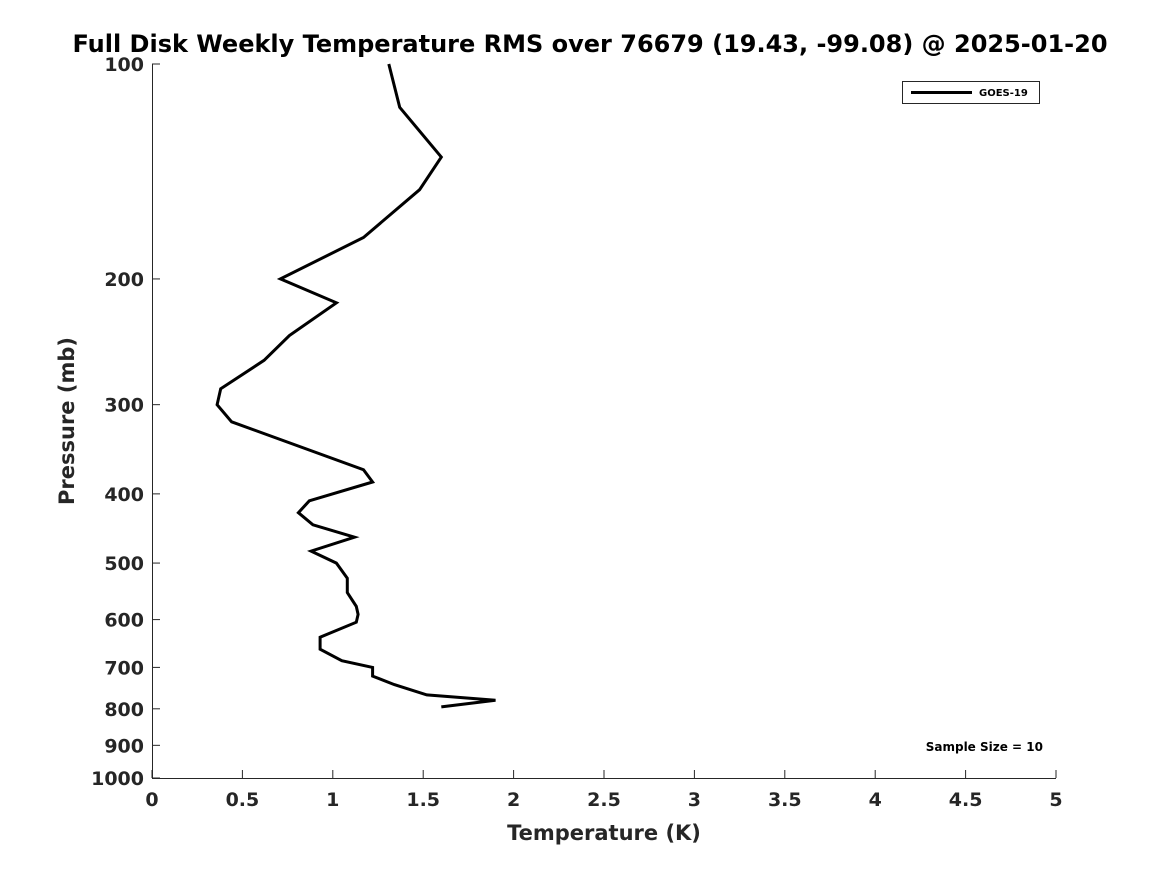 This screenshot has height=875, width=1167. I want to click on x-tick-label: 0, so click(151, 800).